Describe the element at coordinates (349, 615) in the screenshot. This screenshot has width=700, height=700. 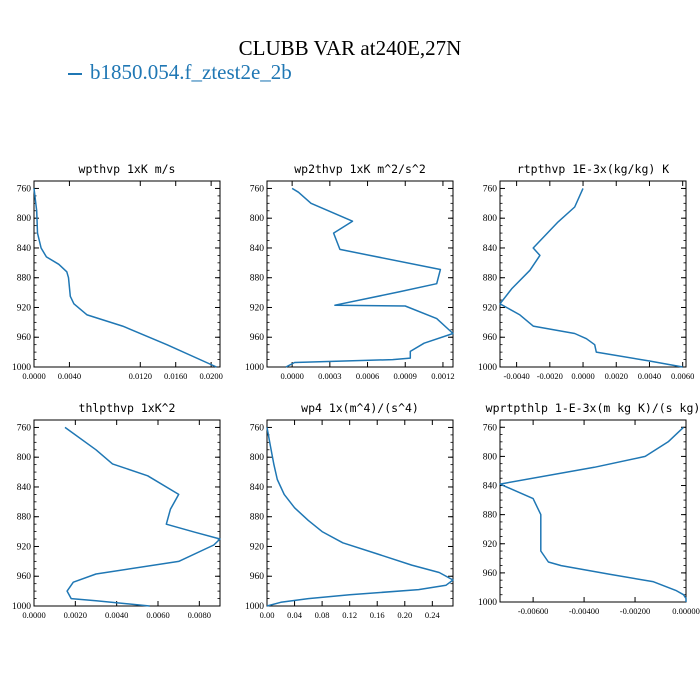
I see `x-tick-label: 0.12` at that location.